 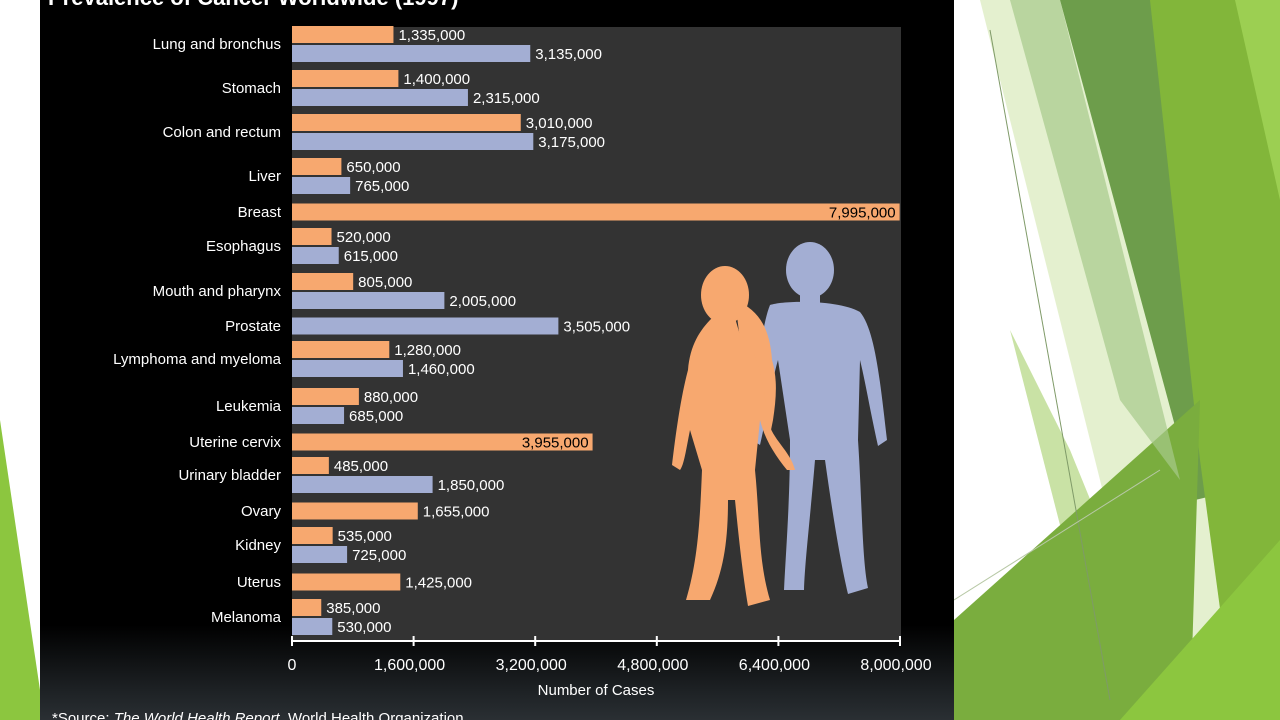 What do you see at coordinates (555, 443) in the screenshot?
I see `data-label: 3,955,000` at bounding box center [555, 443].